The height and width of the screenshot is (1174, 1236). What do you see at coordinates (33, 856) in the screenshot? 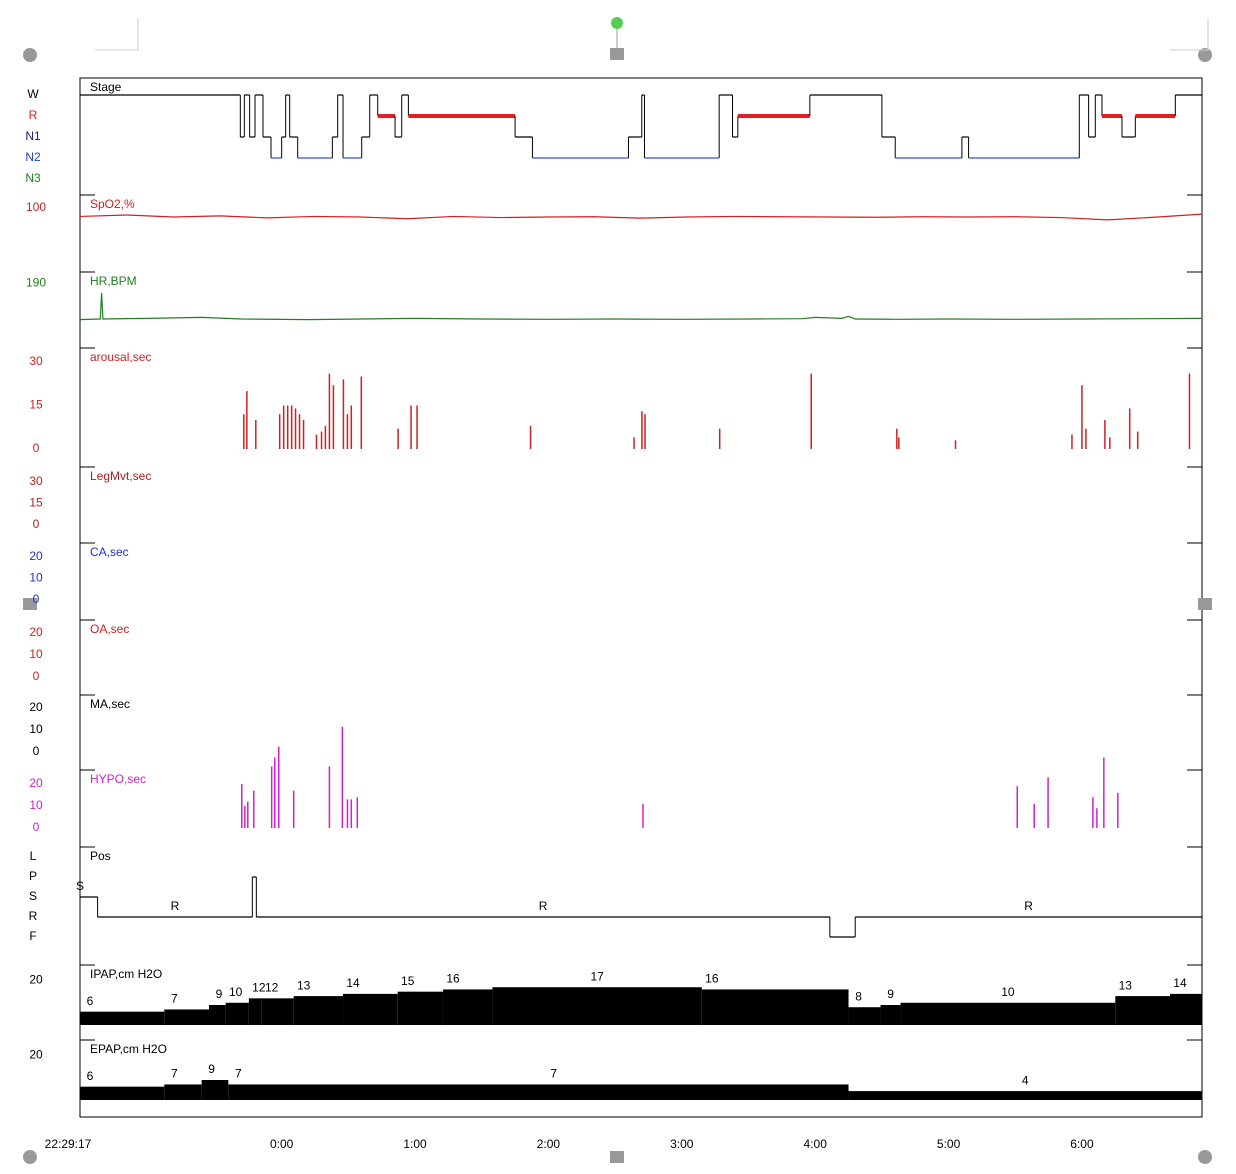
I see `y-tick-label: L` at bounding box center [33, 856].